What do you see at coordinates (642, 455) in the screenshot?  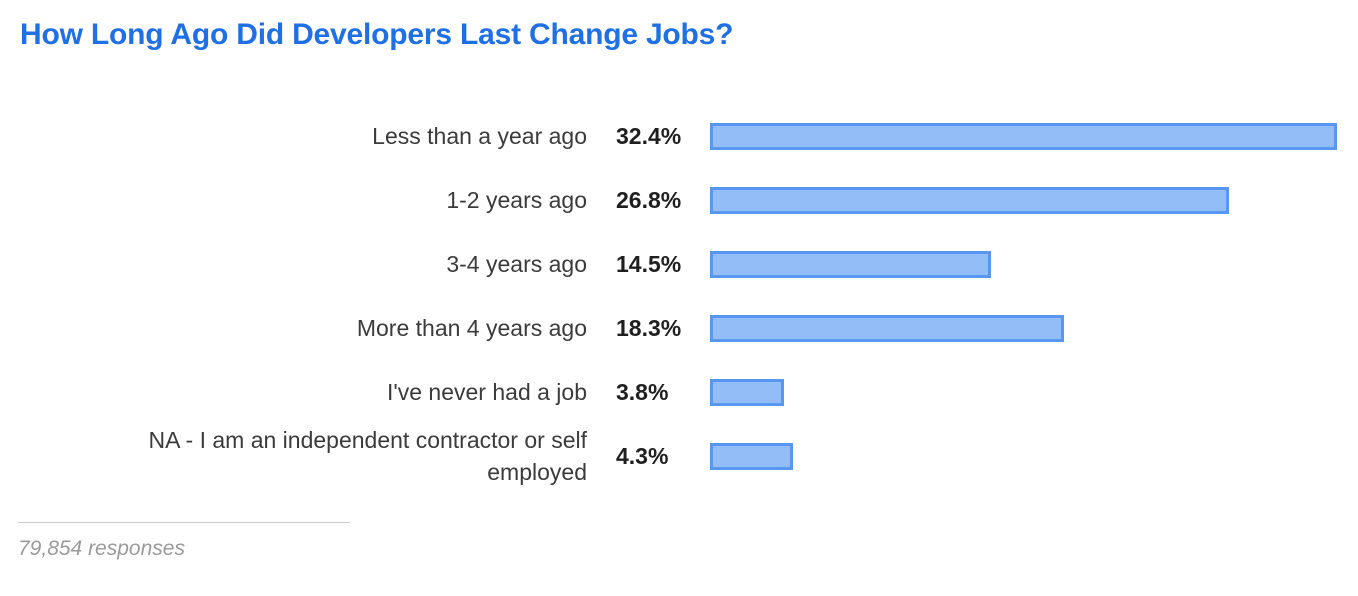 I see `value-label: 4.3%` at bounding box center [642, 455].